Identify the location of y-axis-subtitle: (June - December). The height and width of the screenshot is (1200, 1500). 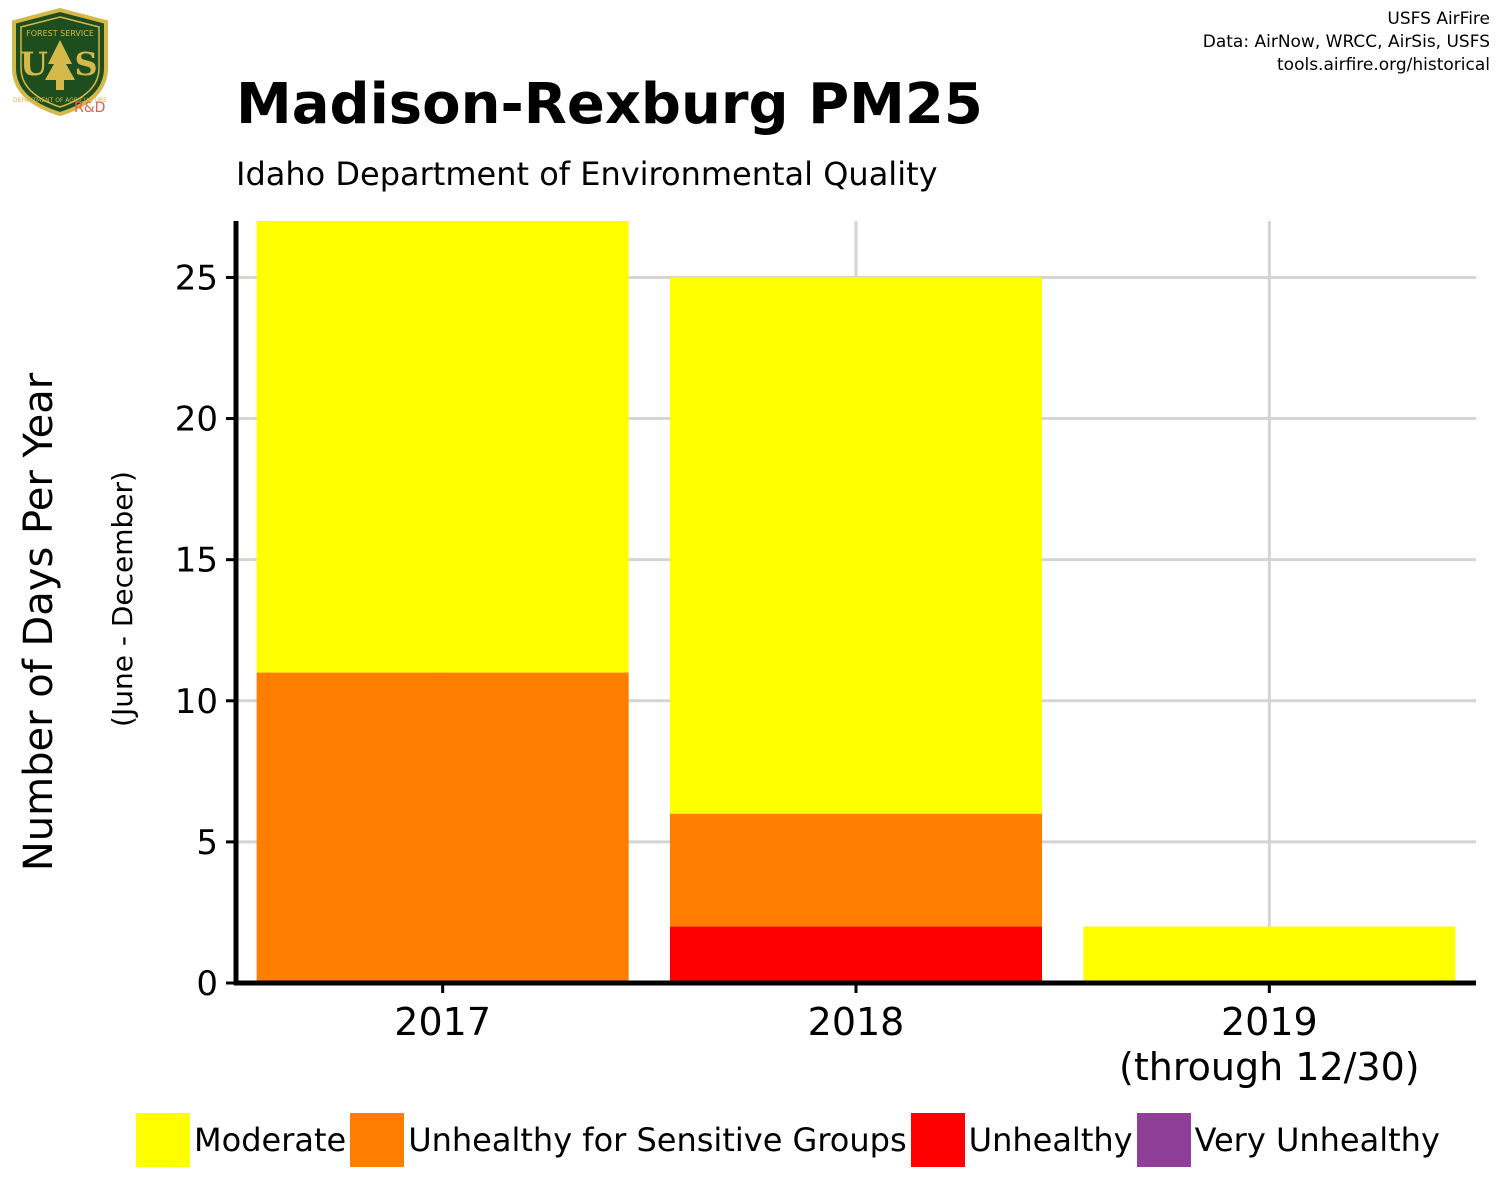
(122, 599).